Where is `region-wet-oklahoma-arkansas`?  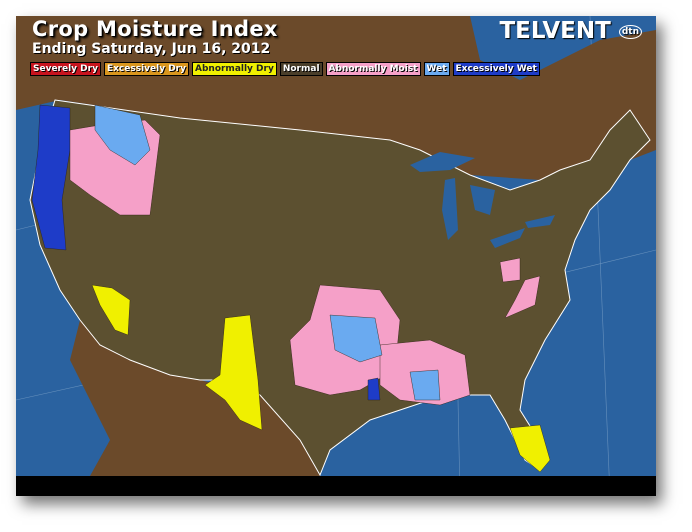
region-wet-oklahoma-arkansas is located at coordinates (356, 338).